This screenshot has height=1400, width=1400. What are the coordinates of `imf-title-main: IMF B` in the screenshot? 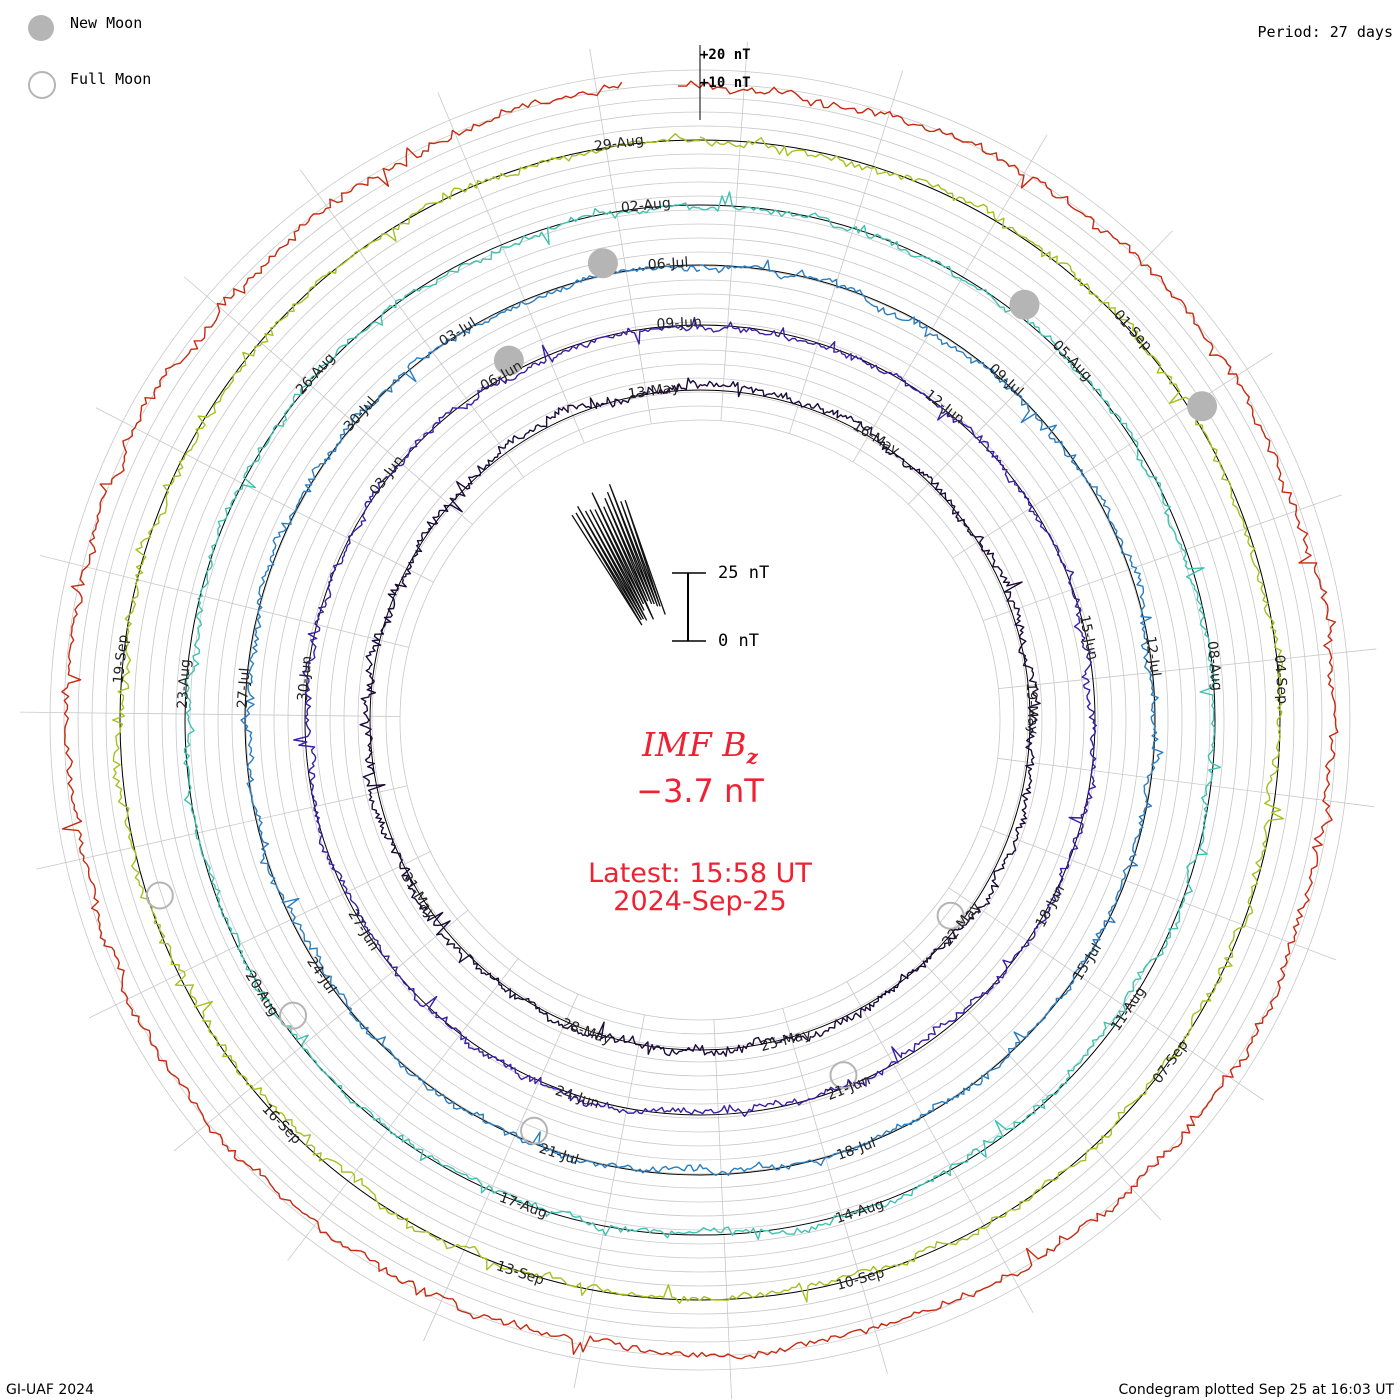 It's located at (694, 744).